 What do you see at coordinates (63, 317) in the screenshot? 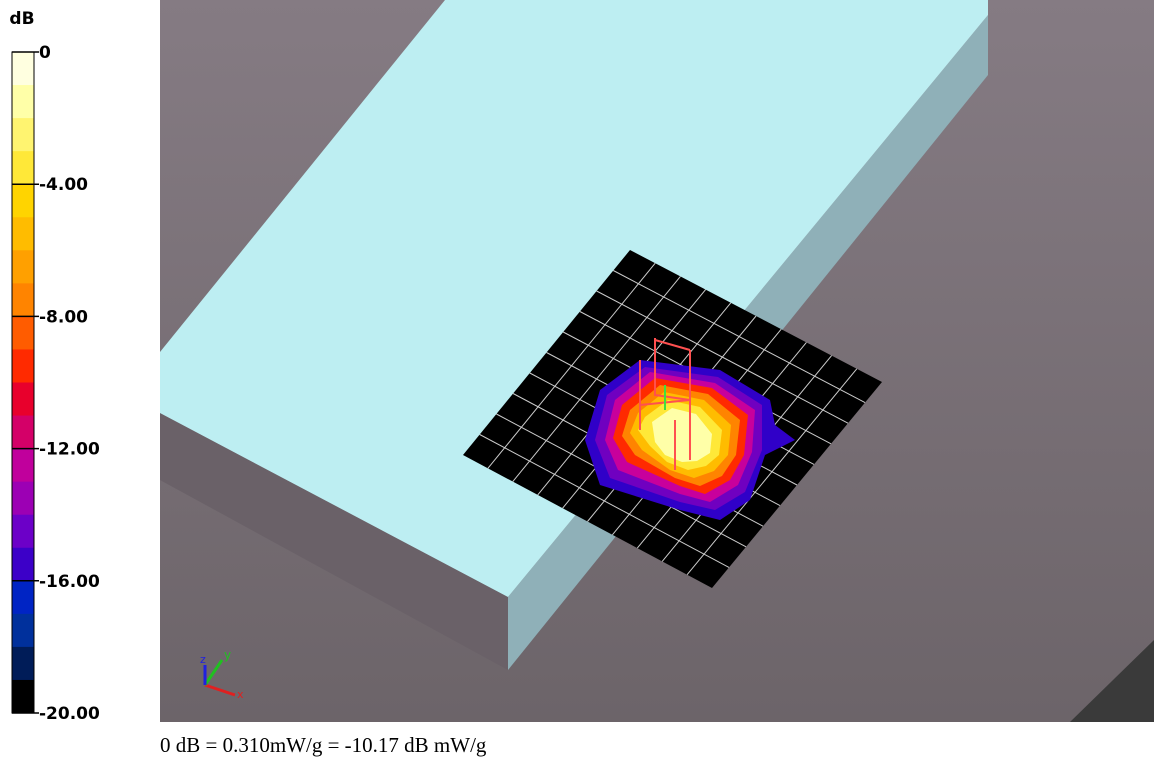
I see `tick-label: -8.00` at bounding box center [63, 317].